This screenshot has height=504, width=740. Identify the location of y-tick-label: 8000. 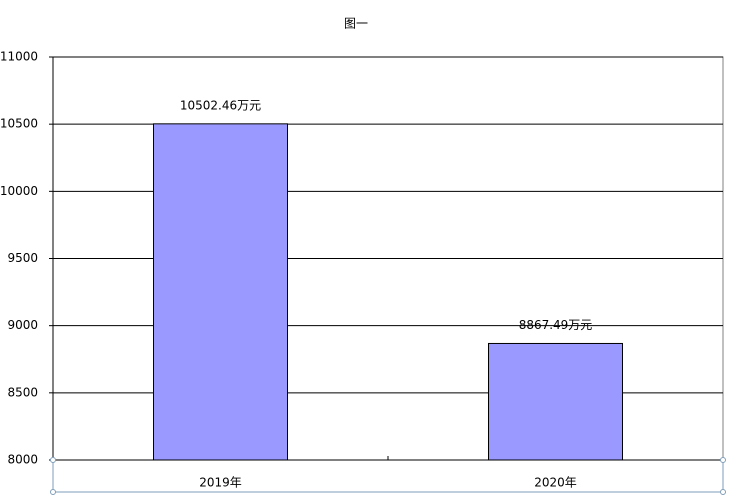
(22, 460).